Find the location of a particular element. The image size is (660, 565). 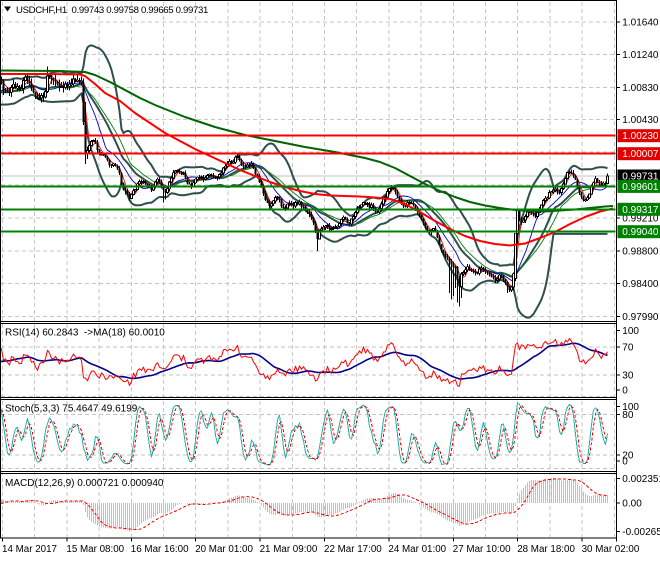

svg-text: 30 is located at coordinates (628, 376).